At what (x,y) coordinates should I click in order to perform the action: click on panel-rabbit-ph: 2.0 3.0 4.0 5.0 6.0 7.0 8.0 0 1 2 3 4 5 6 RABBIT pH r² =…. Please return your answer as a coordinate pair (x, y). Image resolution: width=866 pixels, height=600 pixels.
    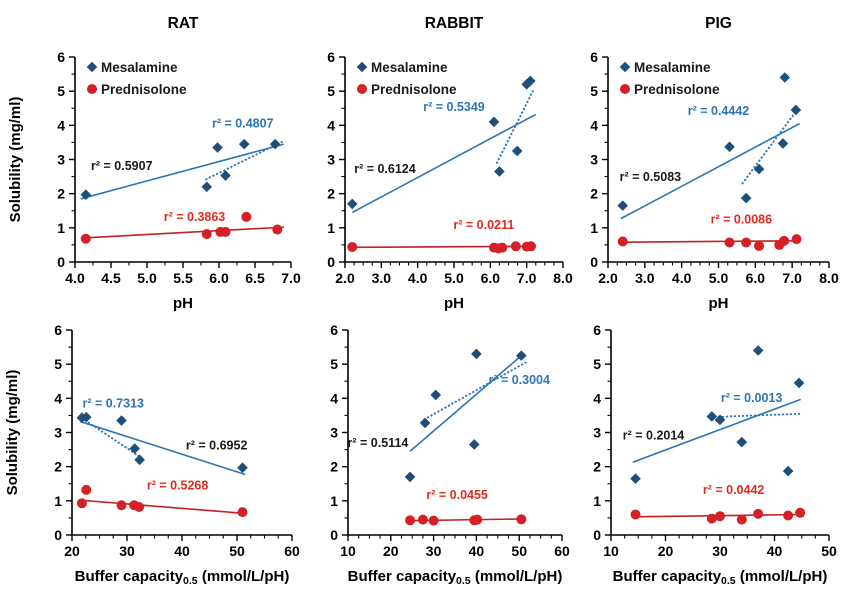
    Looking at the image, I should click on (450, 163).